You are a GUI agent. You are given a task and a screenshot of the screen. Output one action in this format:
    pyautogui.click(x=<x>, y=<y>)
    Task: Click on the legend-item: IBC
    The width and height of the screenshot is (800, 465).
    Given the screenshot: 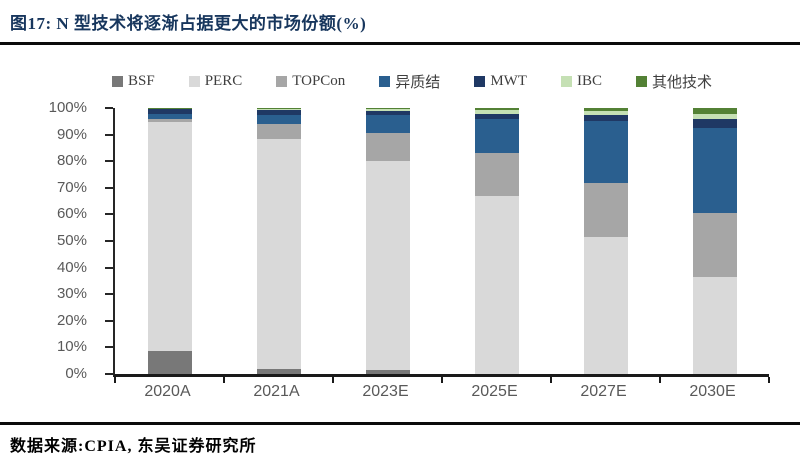 What is the action you would take?
    pyautogui.click(x=581, y=81)
    